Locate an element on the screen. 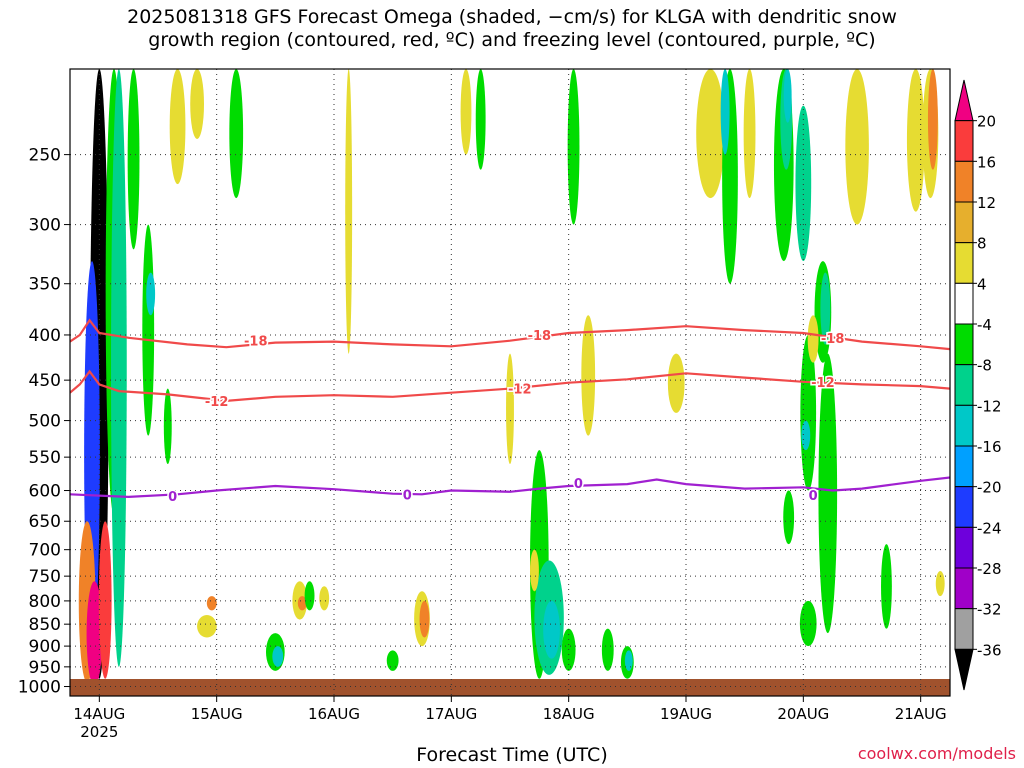 The width and height of the screenshot is (1024, 768). y-tick-label-950: 950 is located at coordinates (45, 668).